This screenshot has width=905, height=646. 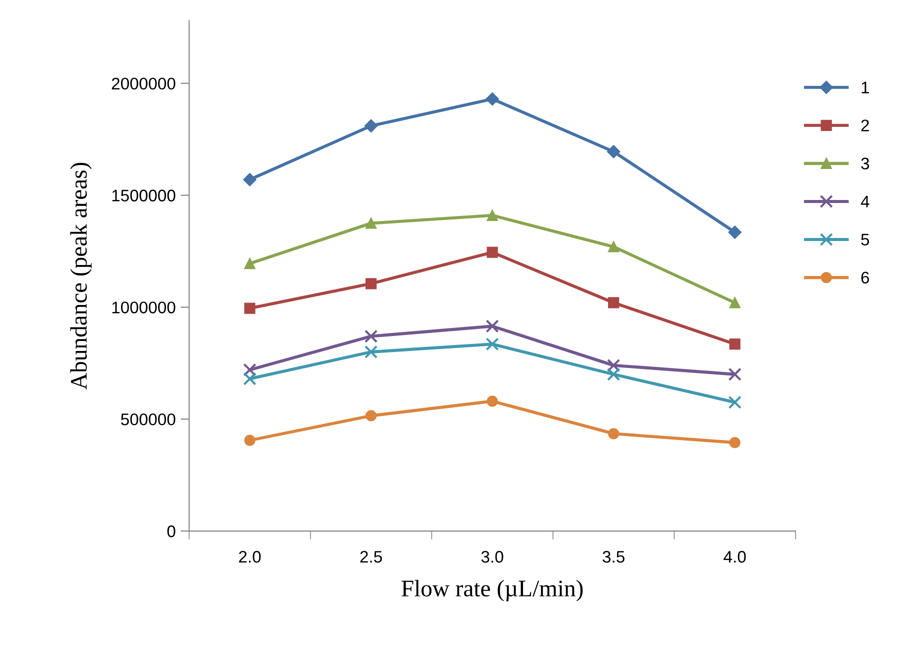 What do you see at coordinates (865, 240) in the screenshot?
I see `legend-label: 5` at bounding box center [865, 240].